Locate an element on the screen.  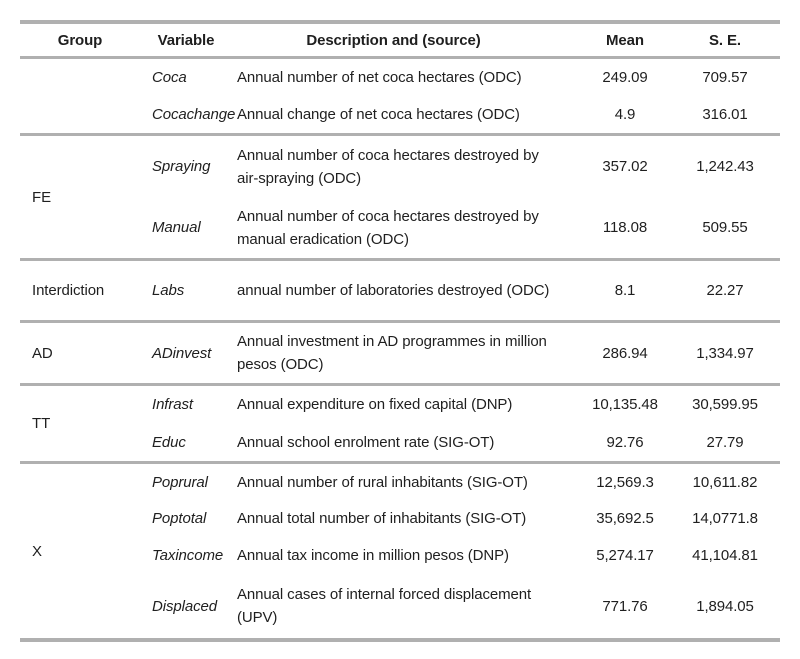
se-cell: 27.79 is located at coordinates (725, 442).